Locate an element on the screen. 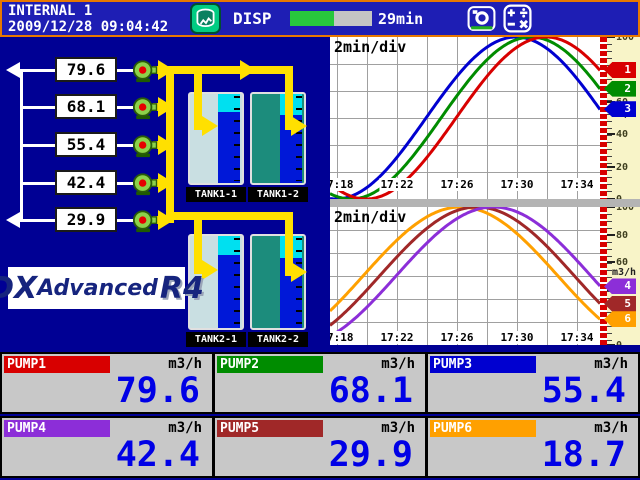  trend-chart-1: 2min/div 17:18 17:22 17:26 17:30 17:34 is located at coordinates (465, 118).